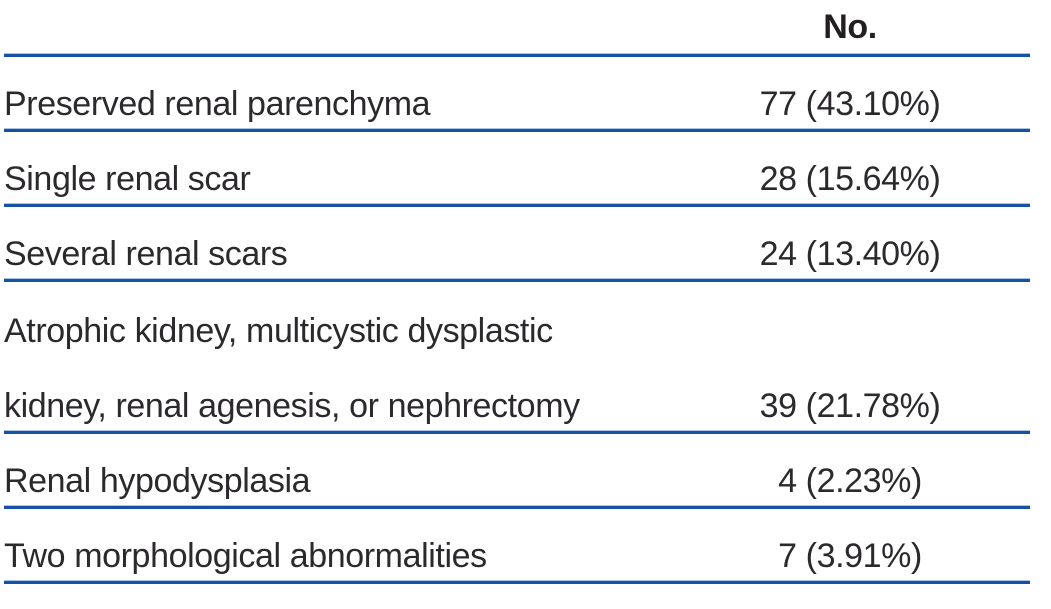 The height and width of the screenshot is (609, 1051). I want to click on row-value: 4 (2.23%), so click(850, 470).